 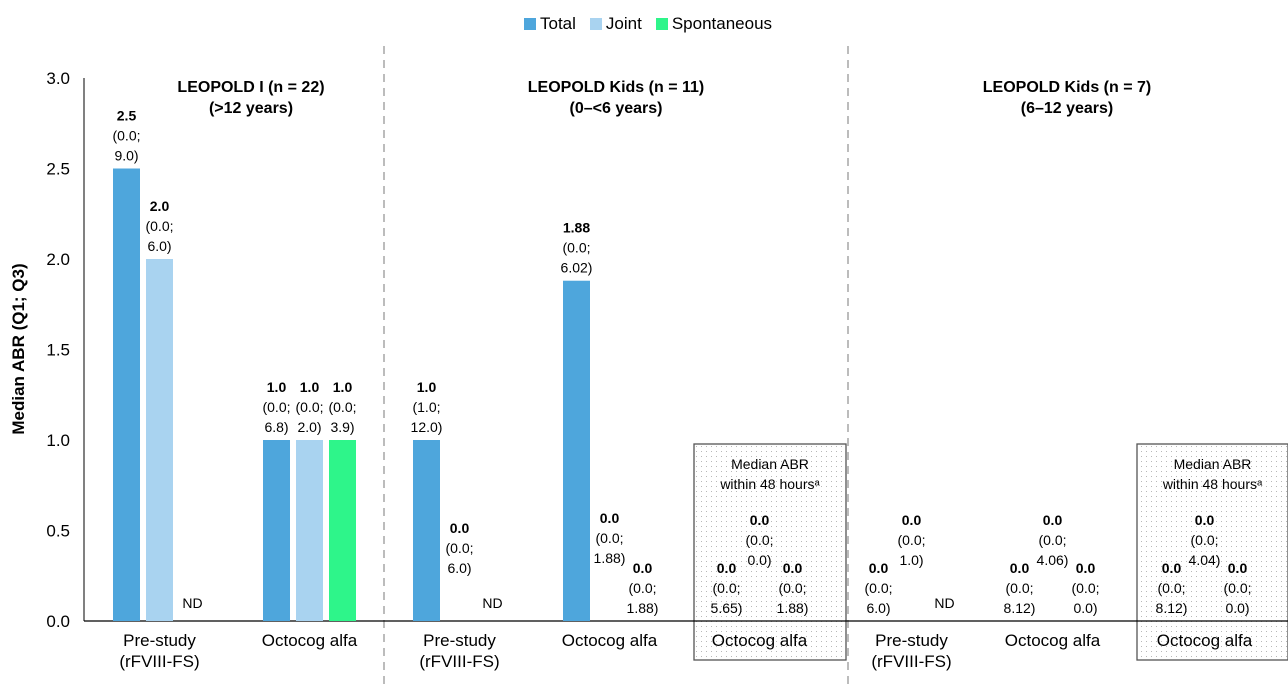 What do you see at coordinates (610, 640) in the screenshot?
I see `category-label-p1-g1-0: Octocog alfa` at bounding box center [610, 640].